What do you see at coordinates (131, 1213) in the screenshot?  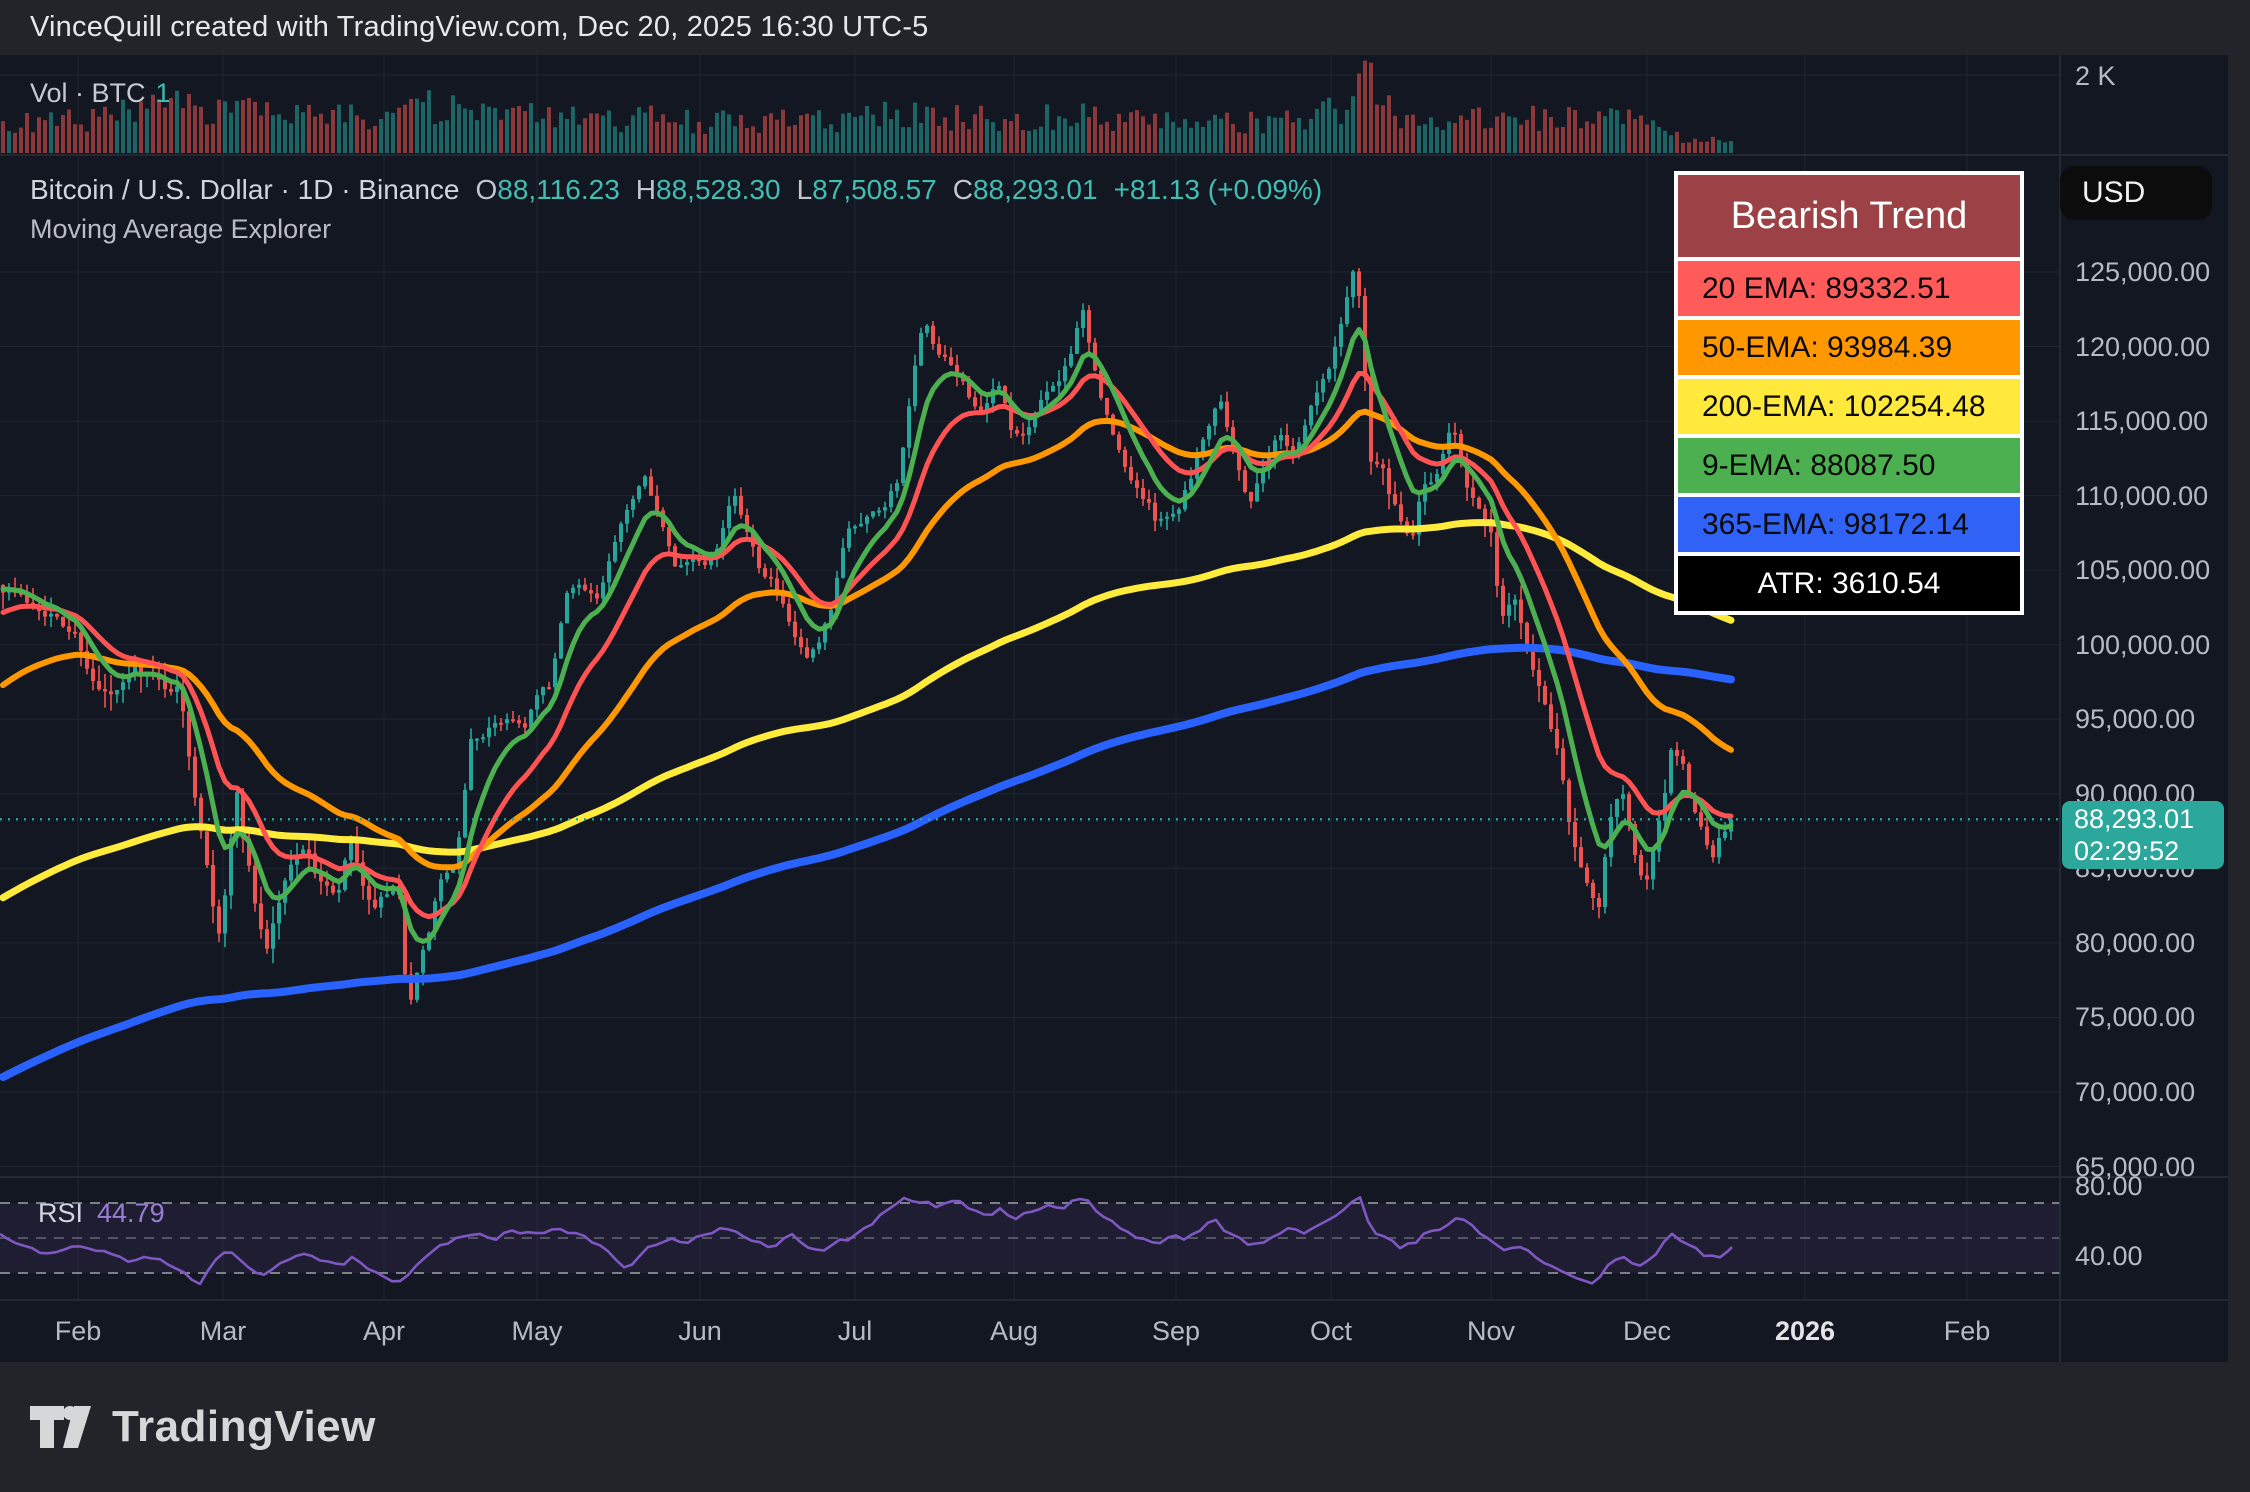 I see `rsi-value: 44.79` at bounding box center [131, 1213].